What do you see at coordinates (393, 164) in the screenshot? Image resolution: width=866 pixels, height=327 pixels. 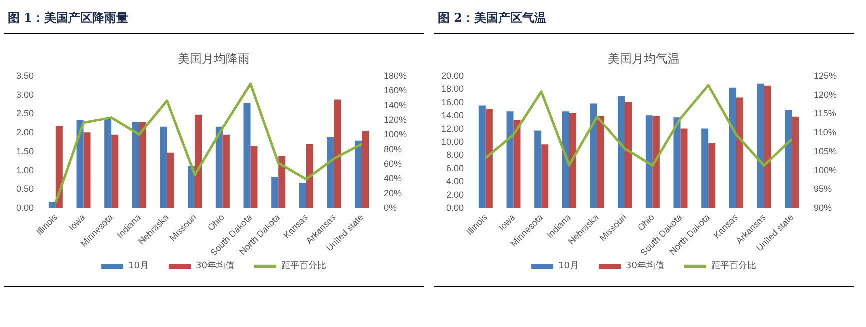 I see `y2-tick-label: 60%` at bounding box center [393, 164].